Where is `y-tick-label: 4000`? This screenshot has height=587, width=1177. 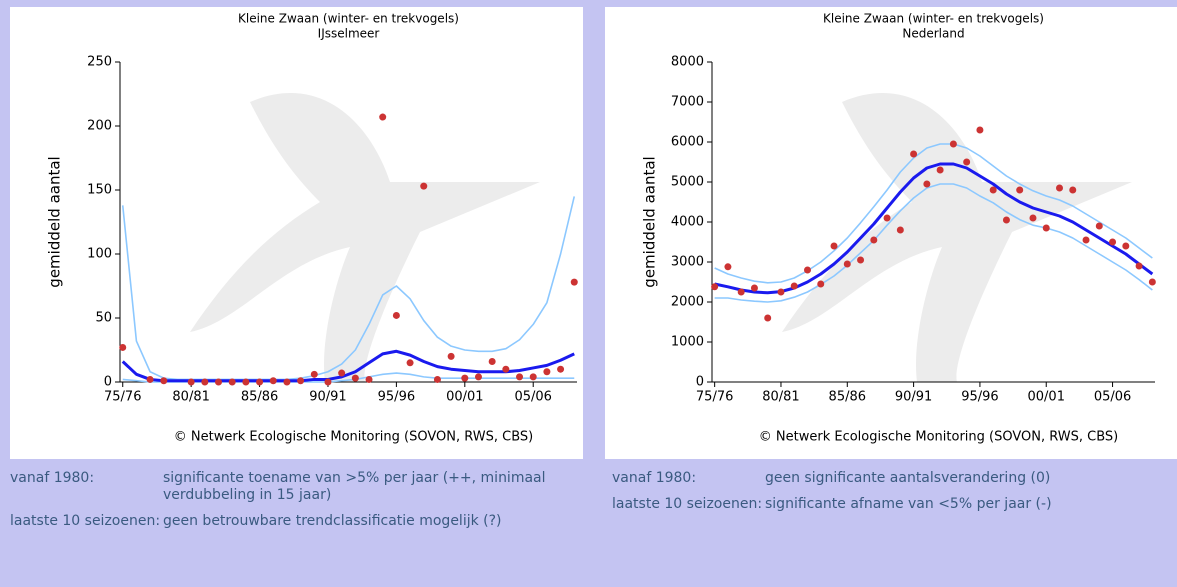 y-tick-label: 4000 is located at coordinates (687, 222).